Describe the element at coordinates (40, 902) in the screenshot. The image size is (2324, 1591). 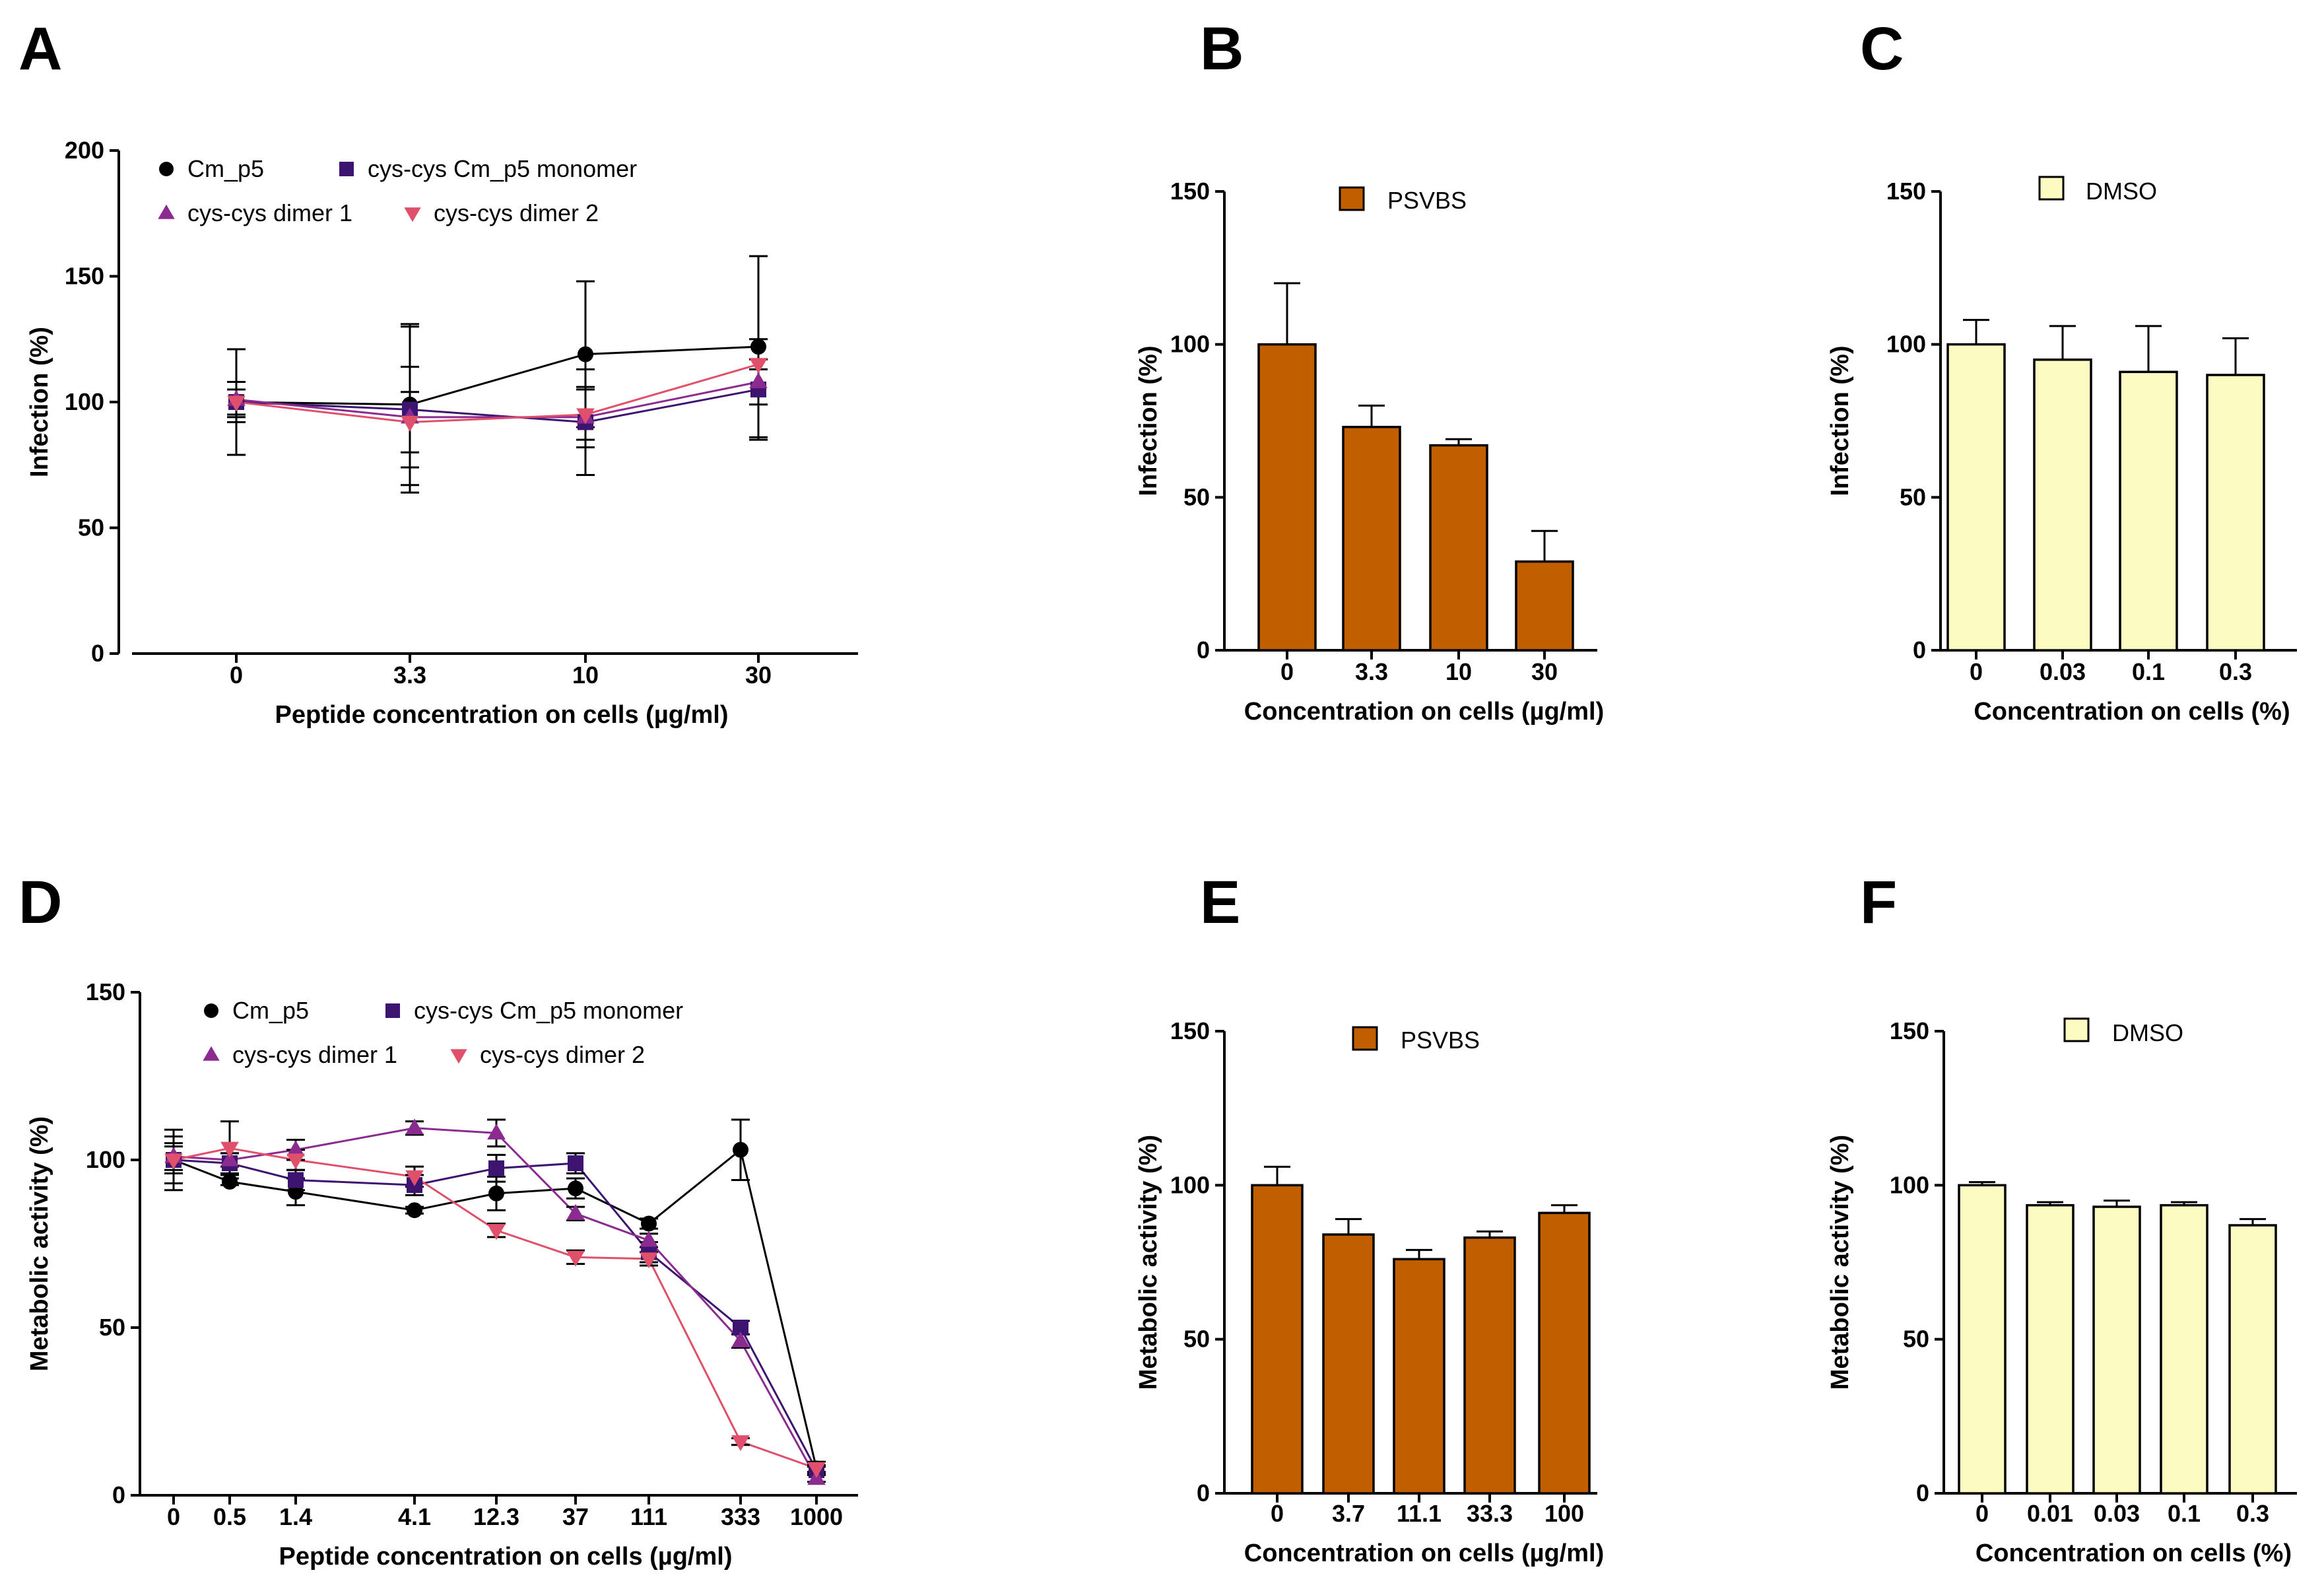
I see `panel-label: D` at that location.